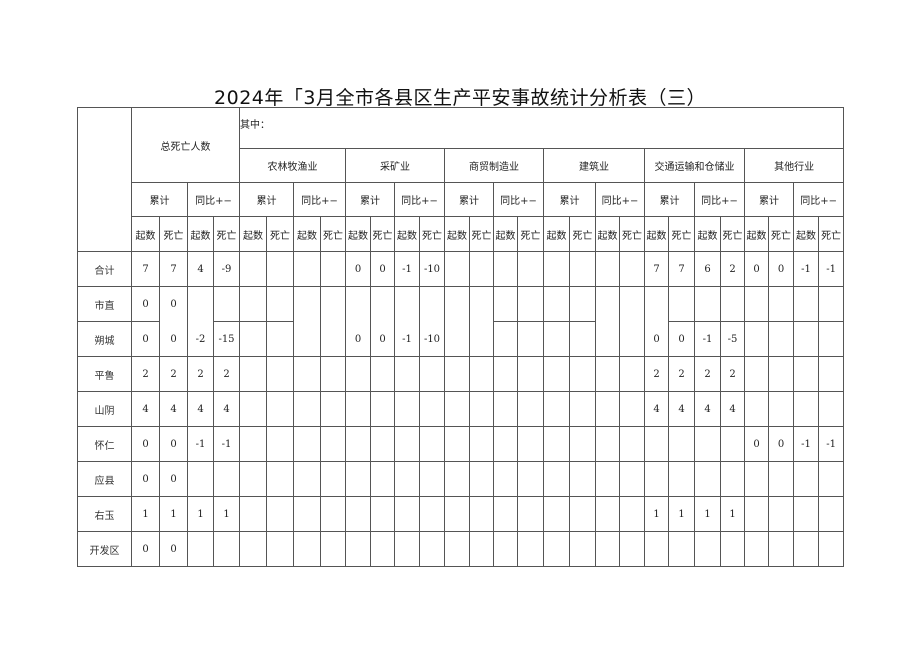 The image size is (920, 651). Describe the element at coordinates (104, 269) in the screenshot. I see `row-label: 合计` at that location.